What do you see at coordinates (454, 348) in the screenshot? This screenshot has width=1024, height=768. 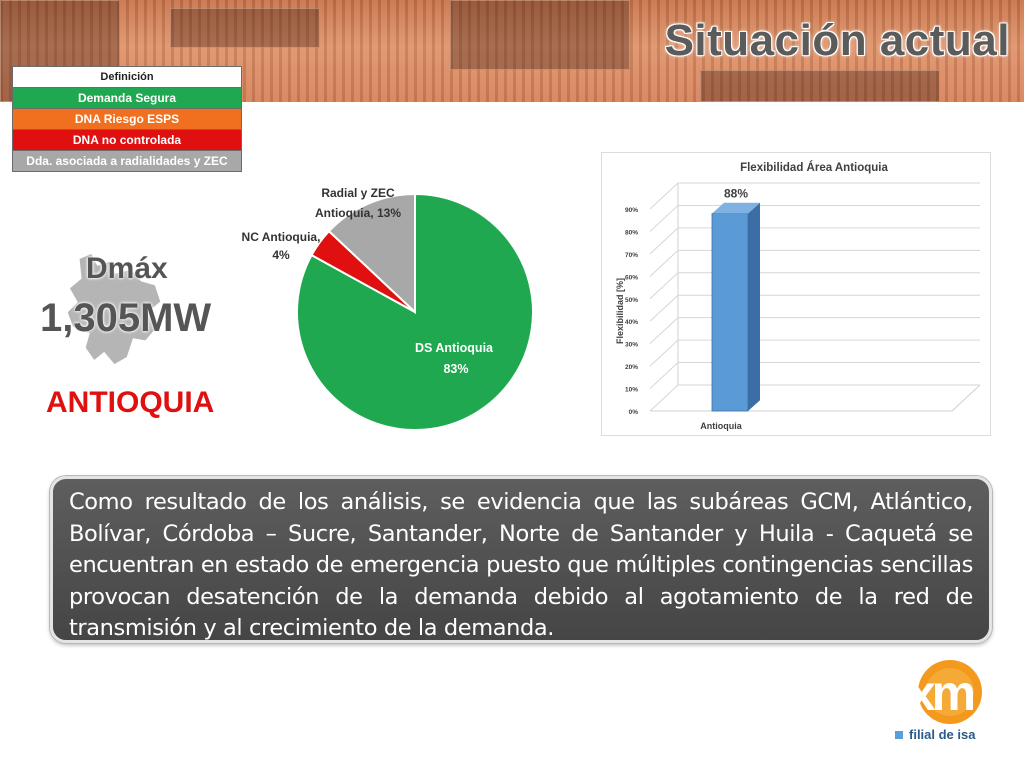 I see `pie-label-ds-line1: DS Antioquia` at bounding box center [454, 348].